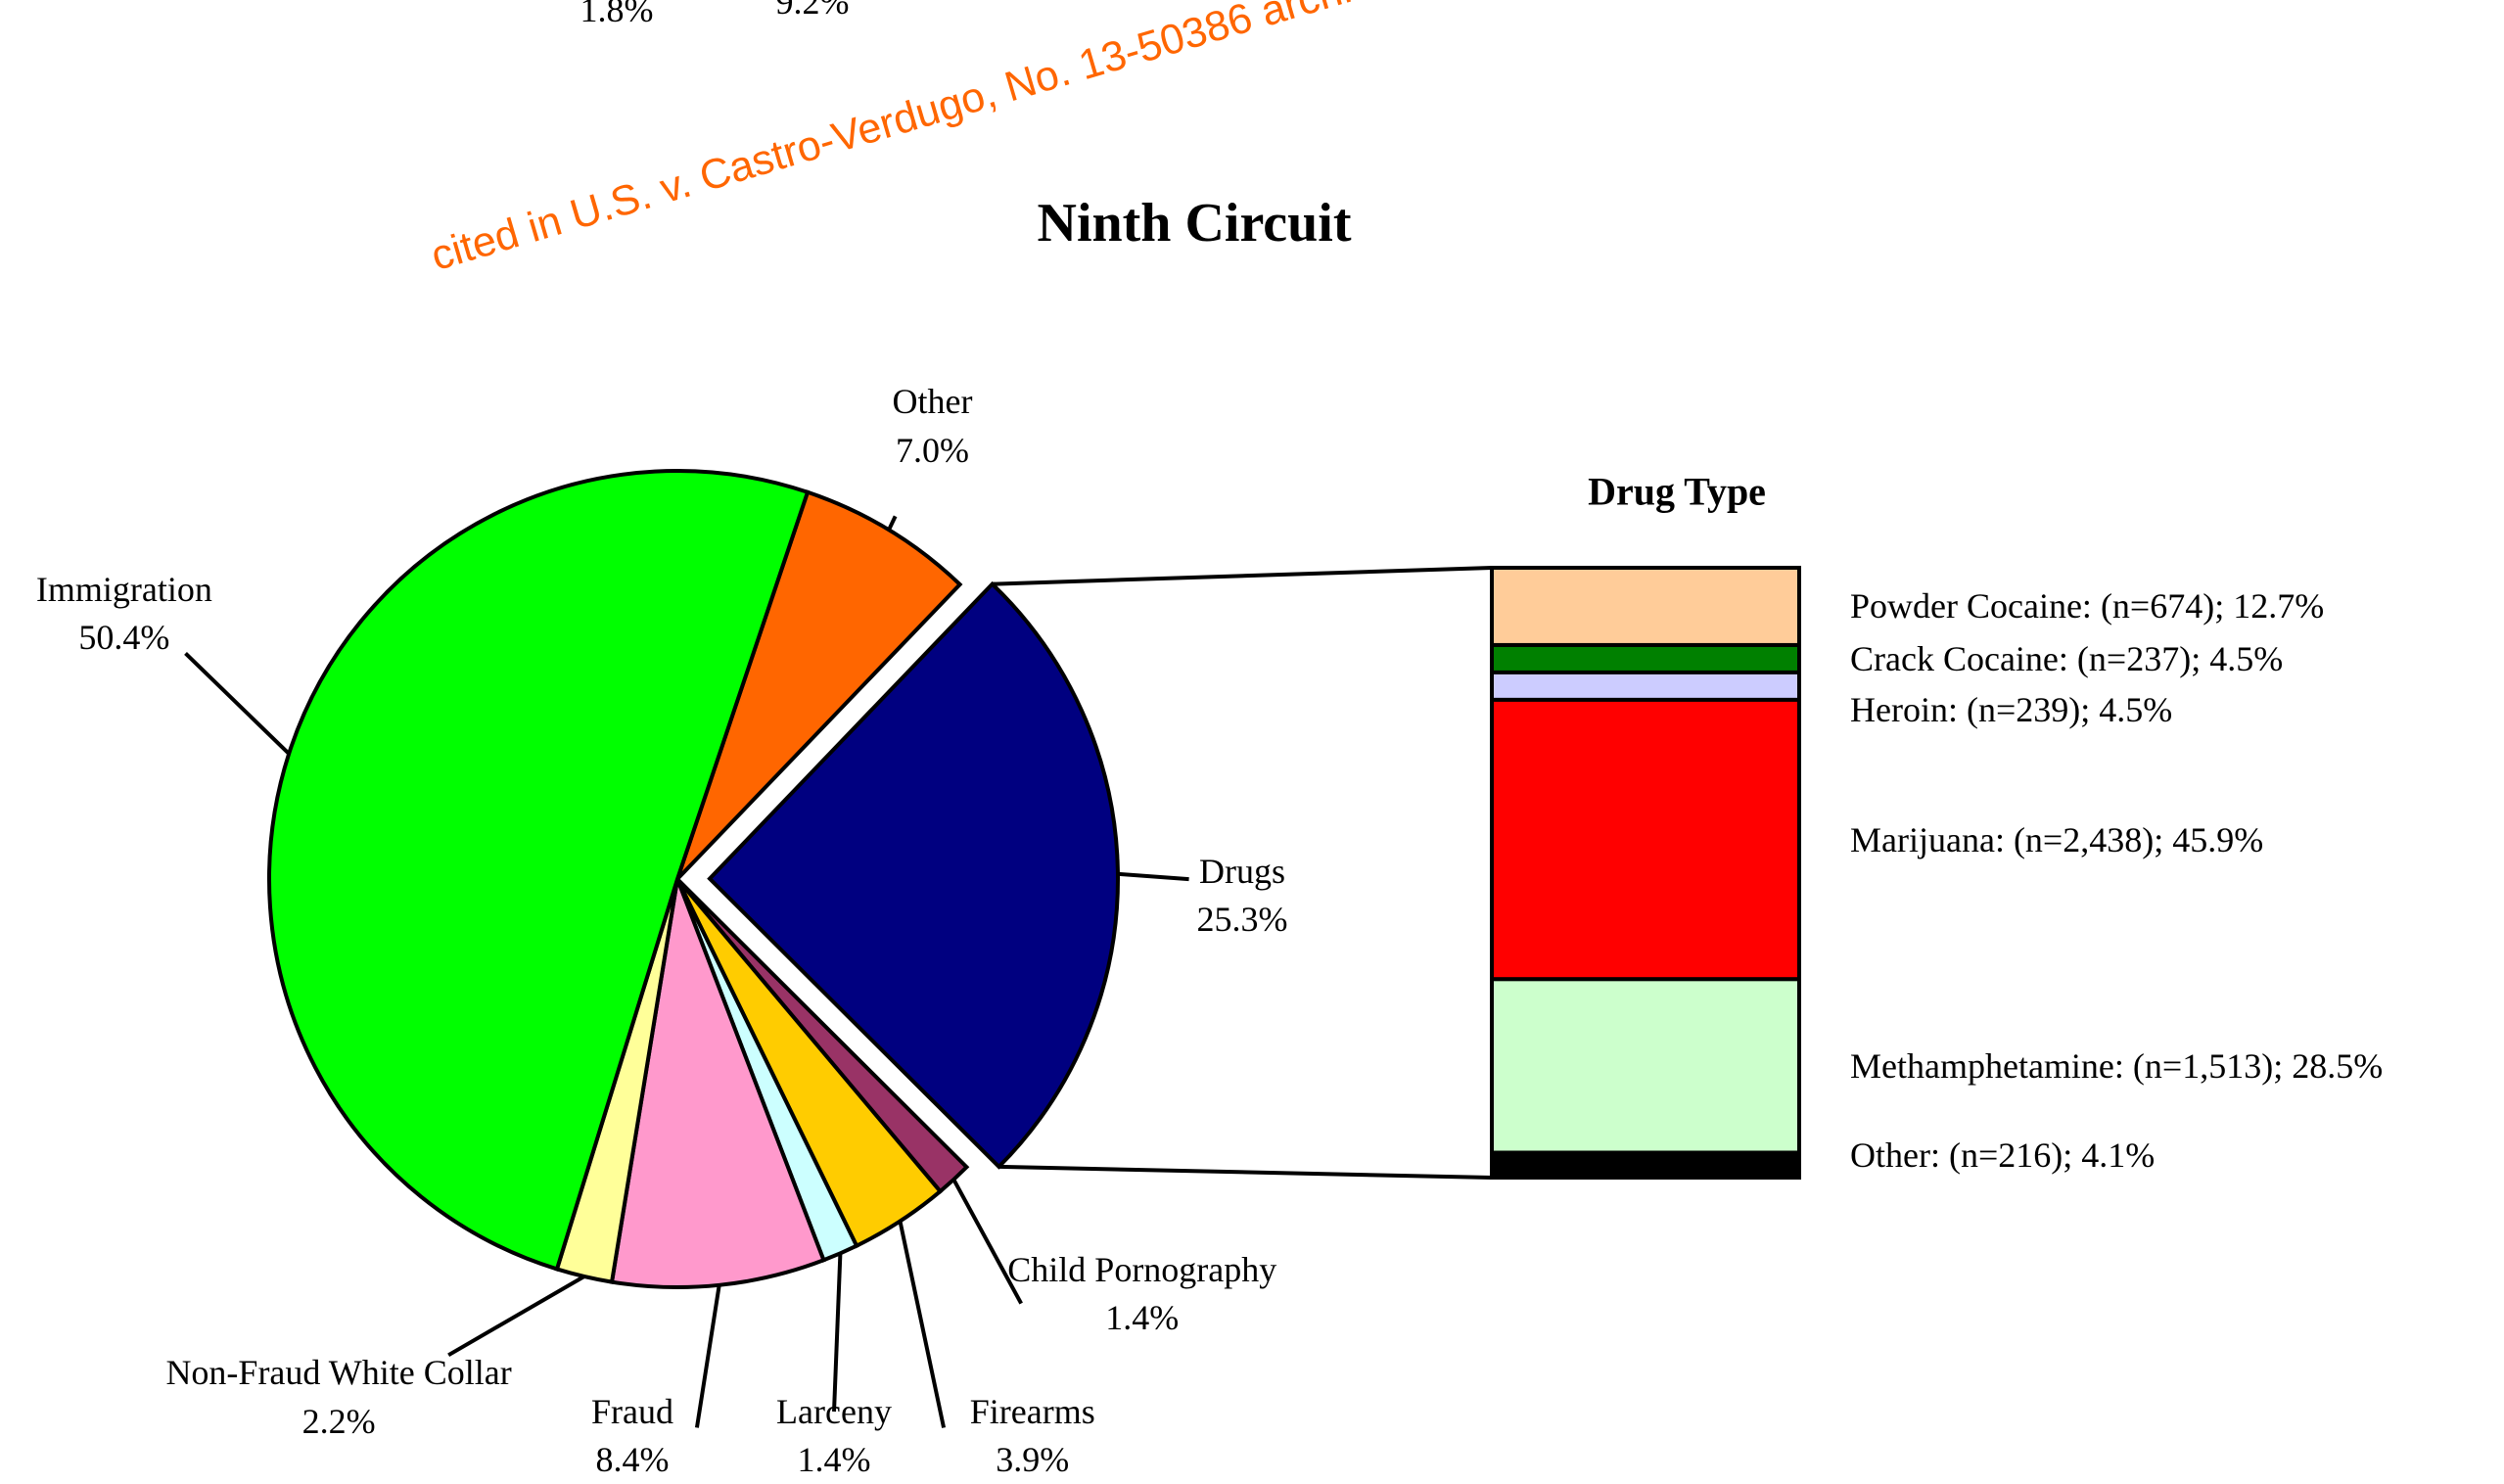 Image resolution: width=2504 pixels, height=1484 pixels. Describe the element at coordinates (1033, 1460) in the screenshot. I see `pie-value-label: 3.9%` at that location.